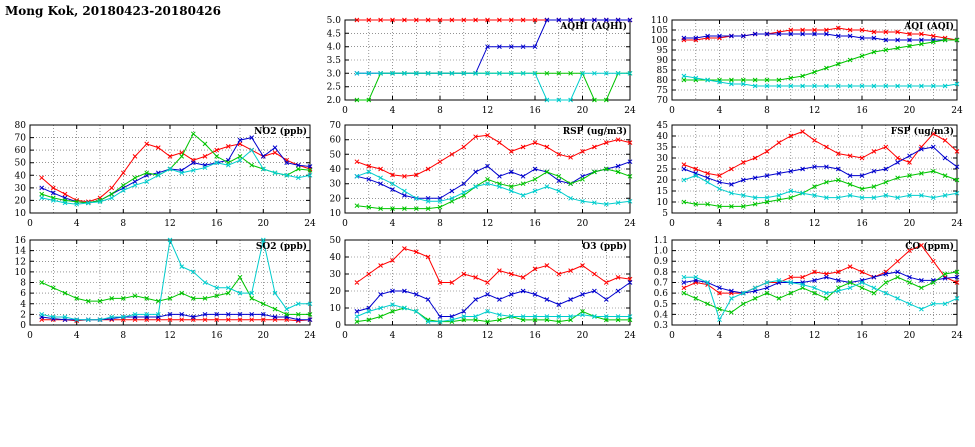 The image size is (975, 447). What do you see at coordinates (663, 61) in the screenshot?
I see `y-tick-label: 90` at bounding box center [663, 61].